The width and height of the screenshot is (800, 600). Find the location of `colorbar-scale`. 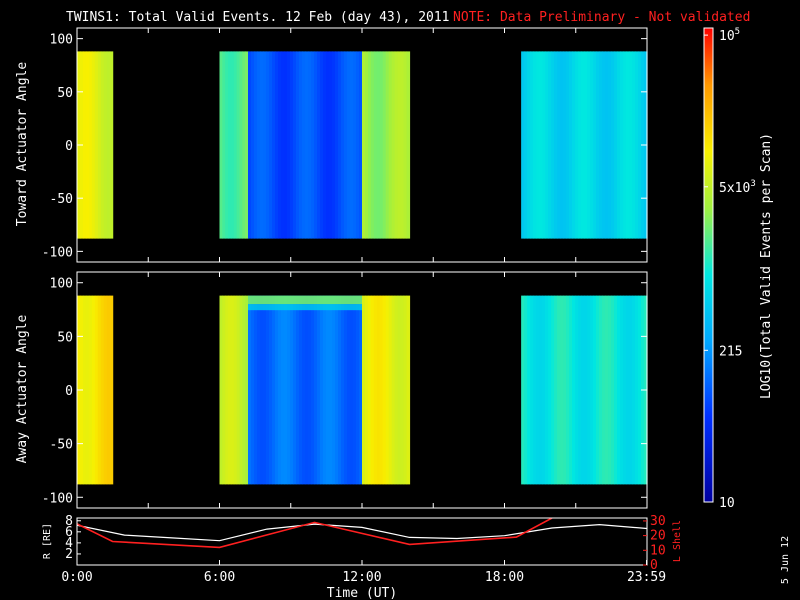

colorbar-scale is located at coordinates (708, 265).